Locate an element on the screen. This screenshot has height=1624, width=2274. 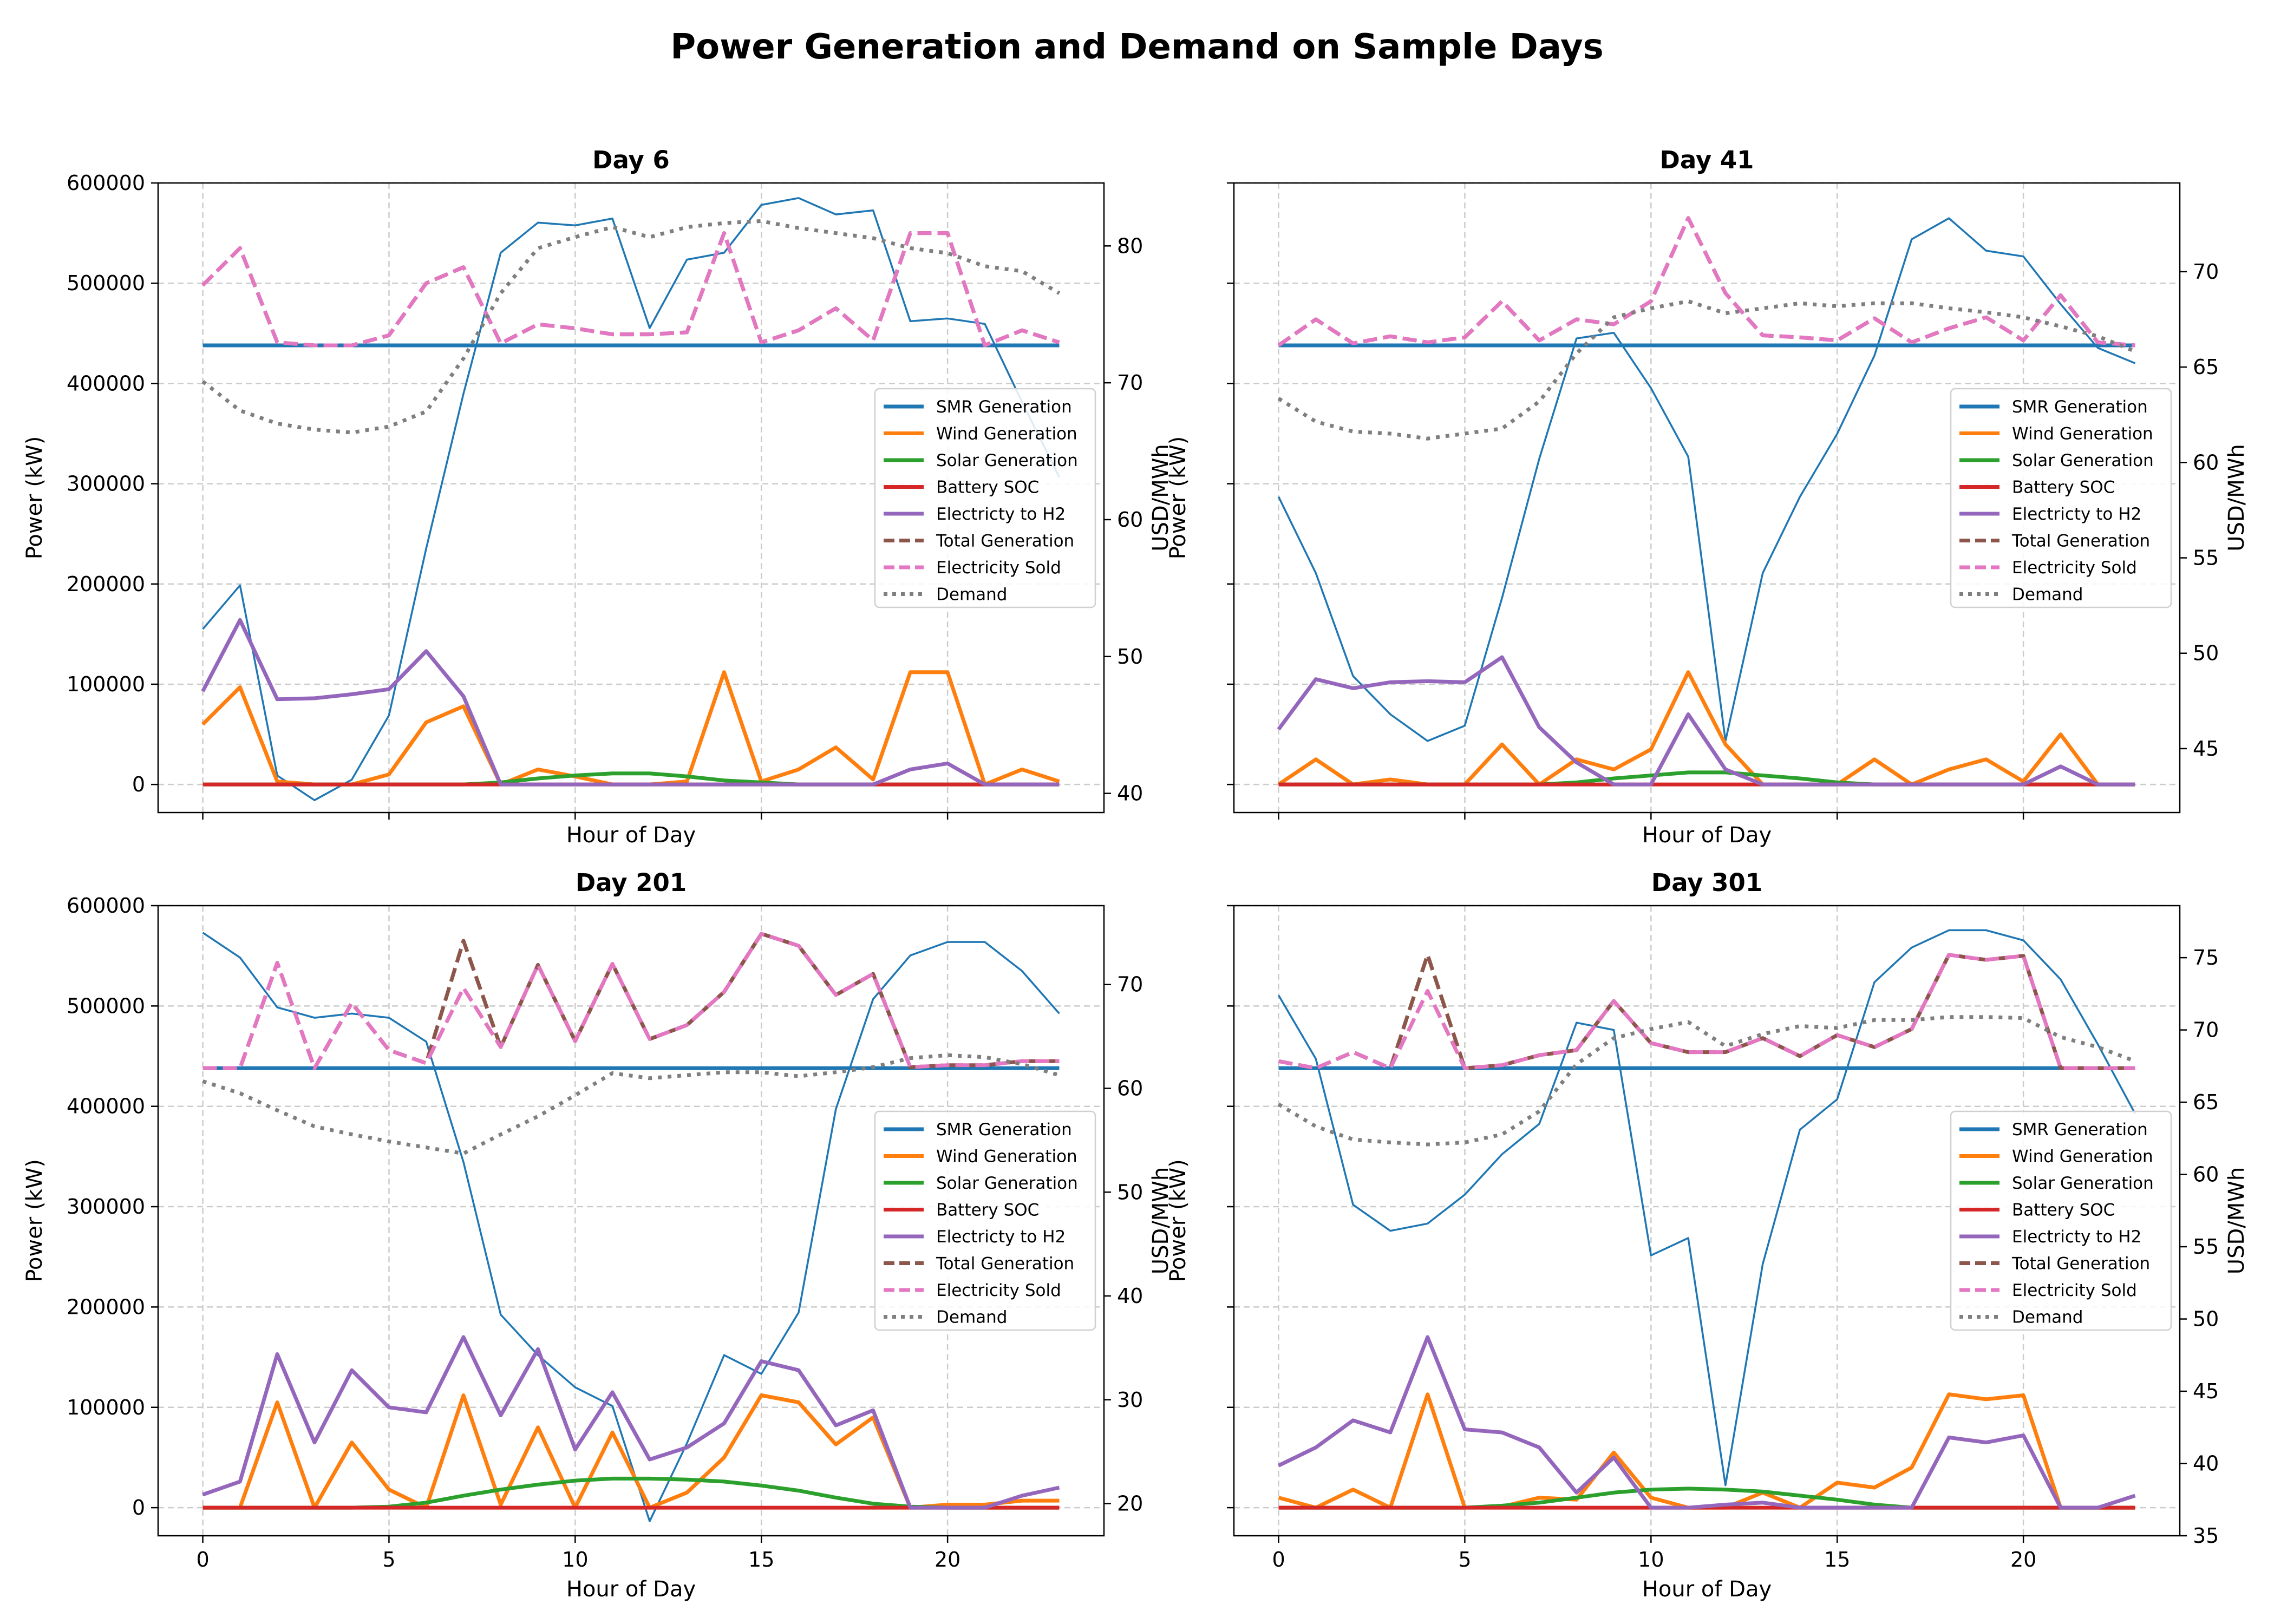
y2-tick-label: 20 is located at coordinates (1130, 1504).